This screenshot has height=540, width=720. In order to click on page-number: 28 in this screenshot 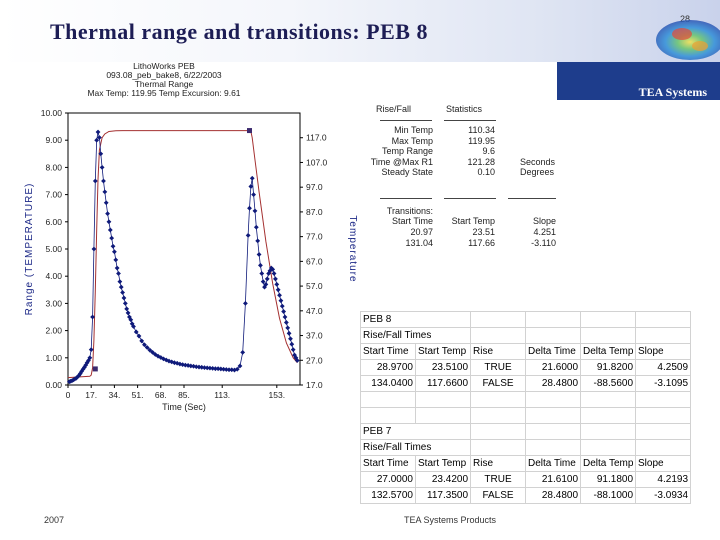, I will do `click(685, 19)`.